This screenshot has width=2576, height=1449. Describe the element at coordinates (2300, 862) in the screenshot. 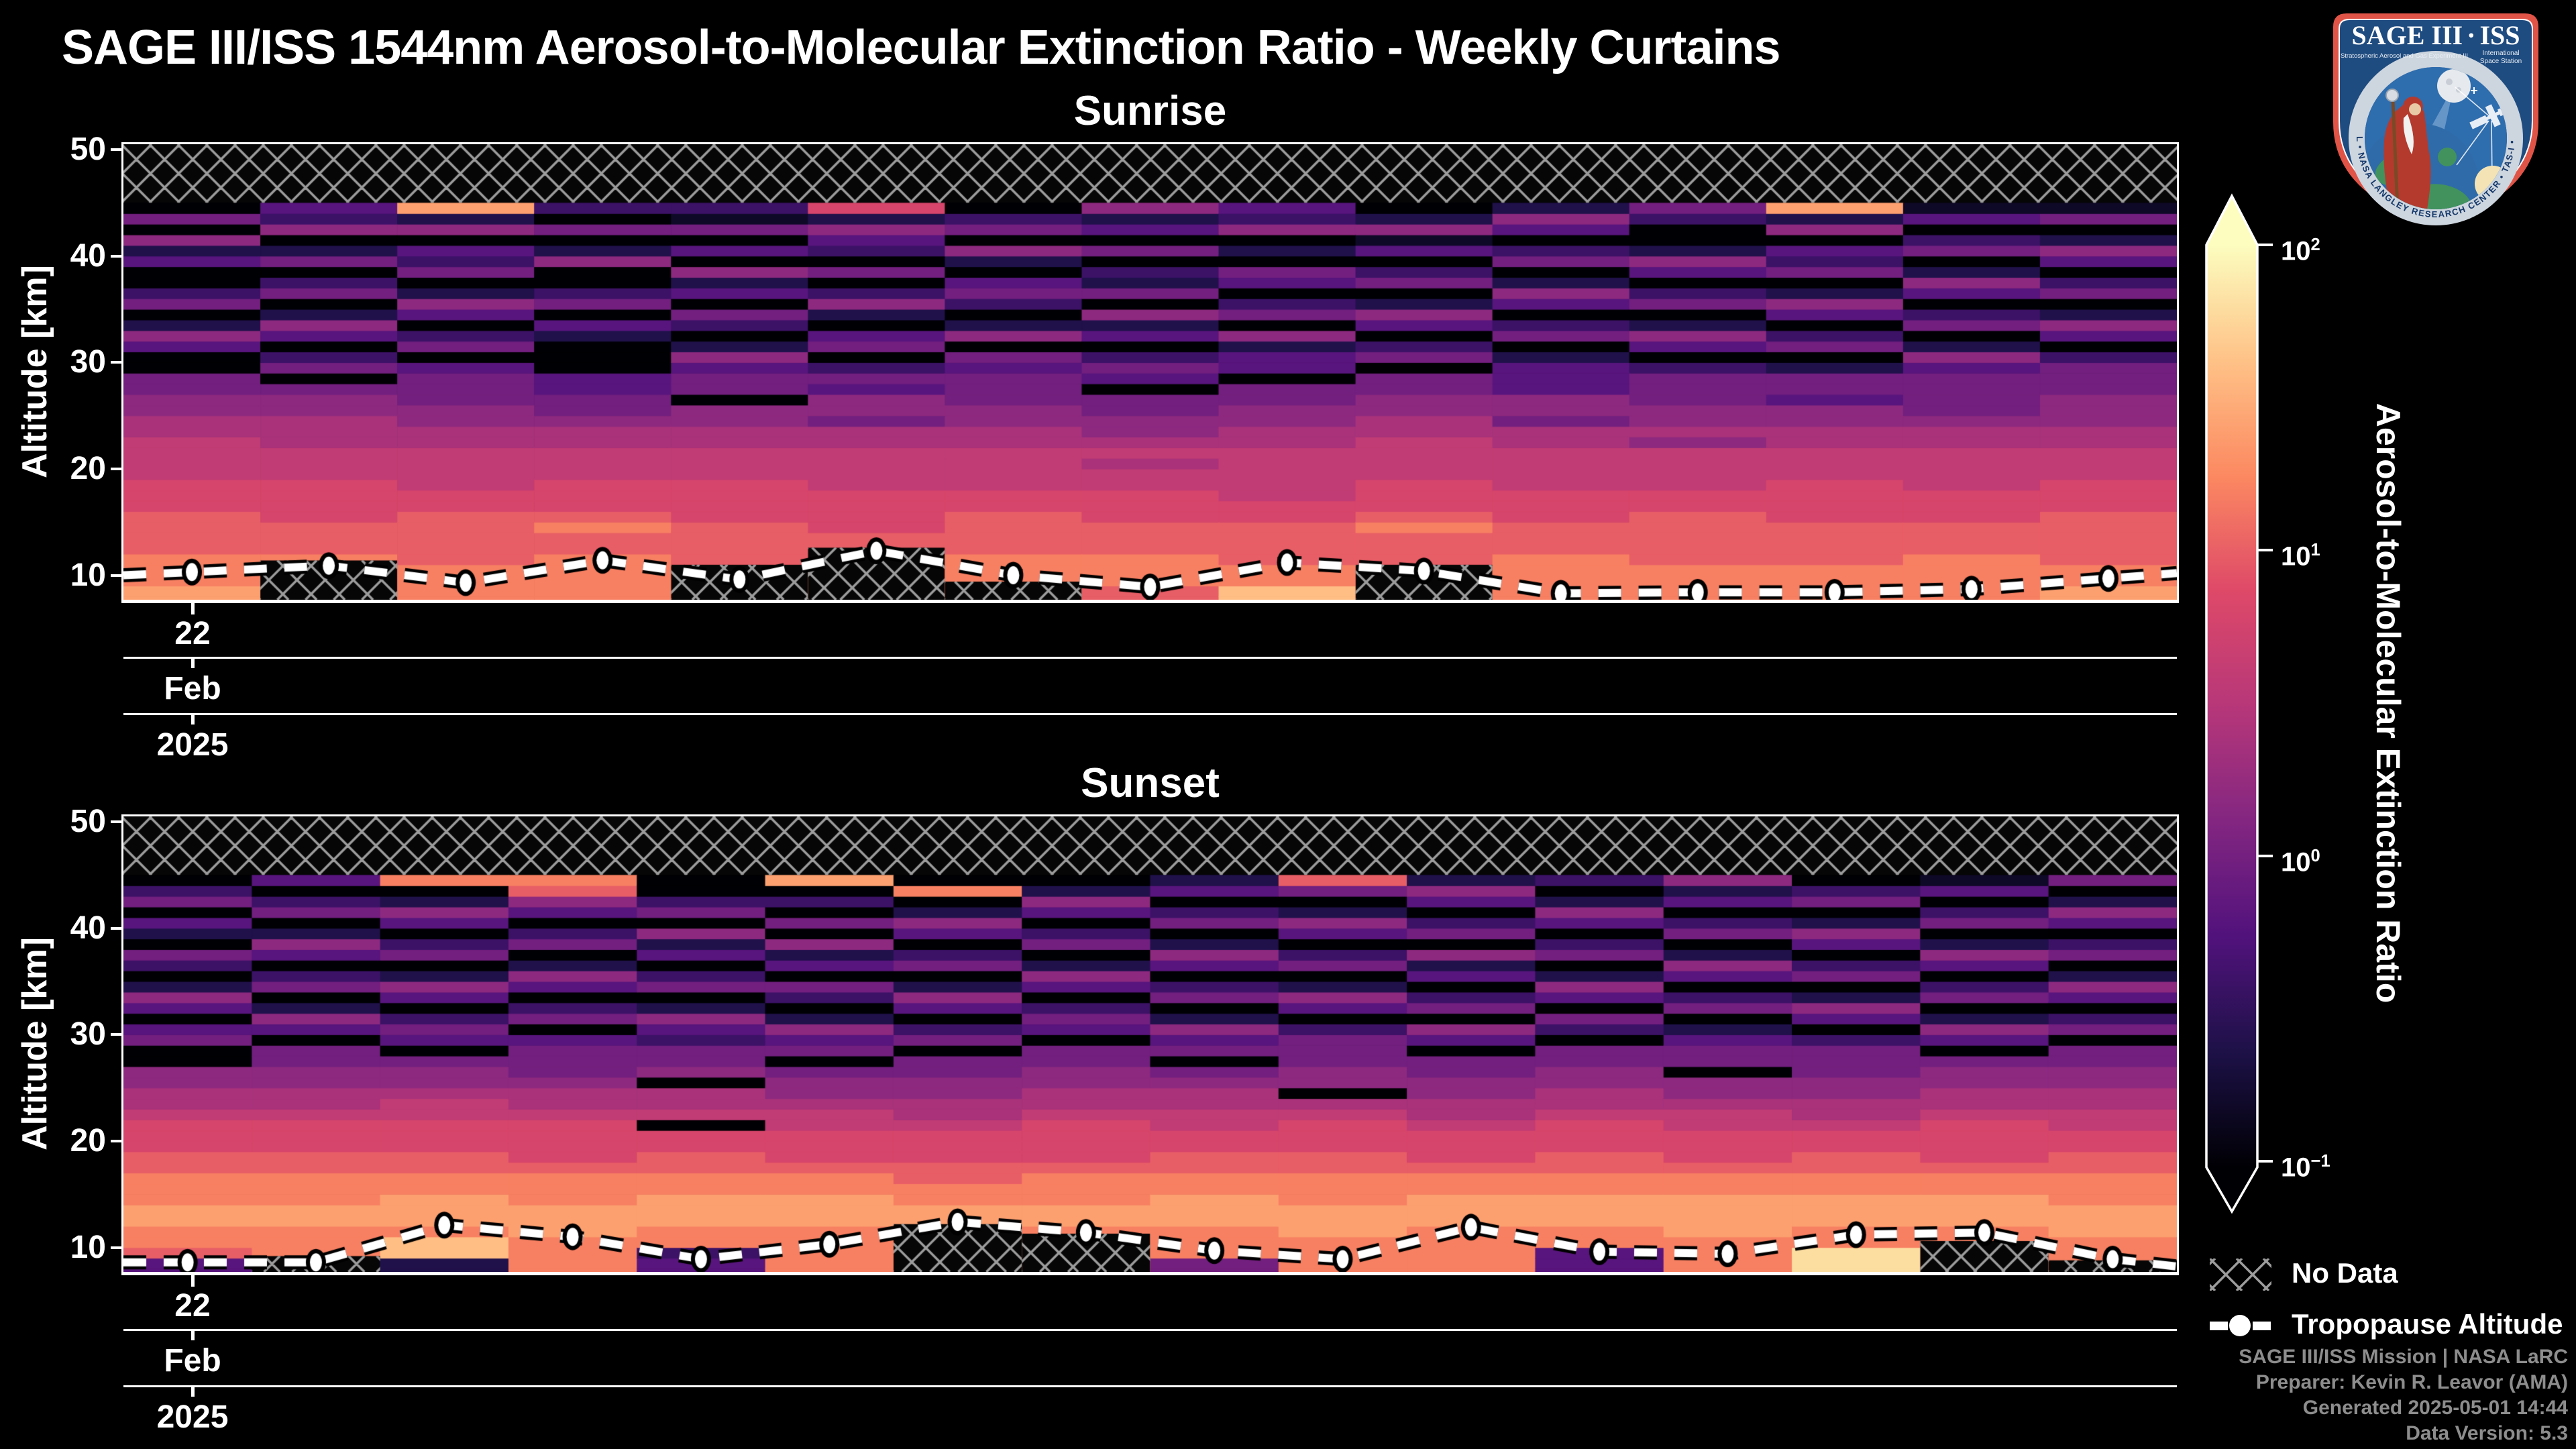

I see `colorbar-tick-label: 10⁰` at that location.